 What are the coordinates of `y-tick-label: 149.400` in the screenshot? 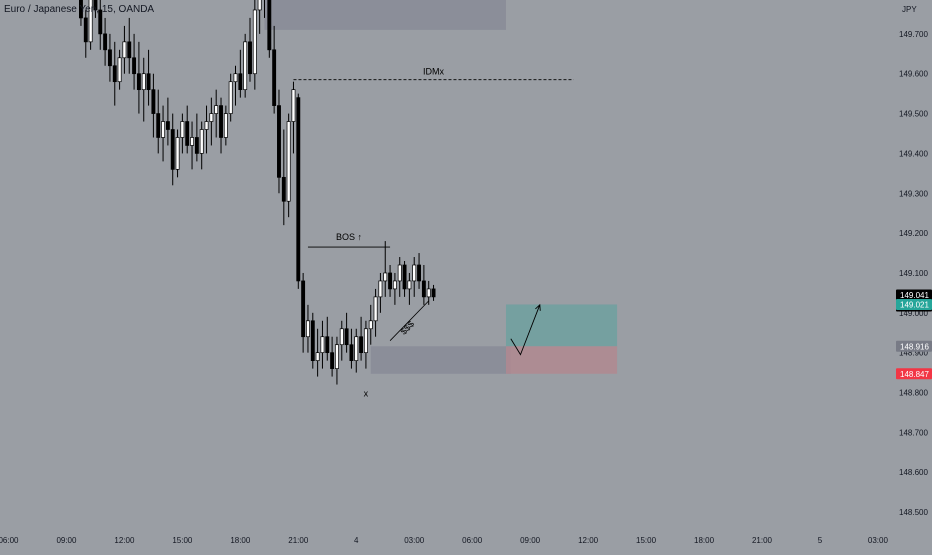 It's located at (913, 153).